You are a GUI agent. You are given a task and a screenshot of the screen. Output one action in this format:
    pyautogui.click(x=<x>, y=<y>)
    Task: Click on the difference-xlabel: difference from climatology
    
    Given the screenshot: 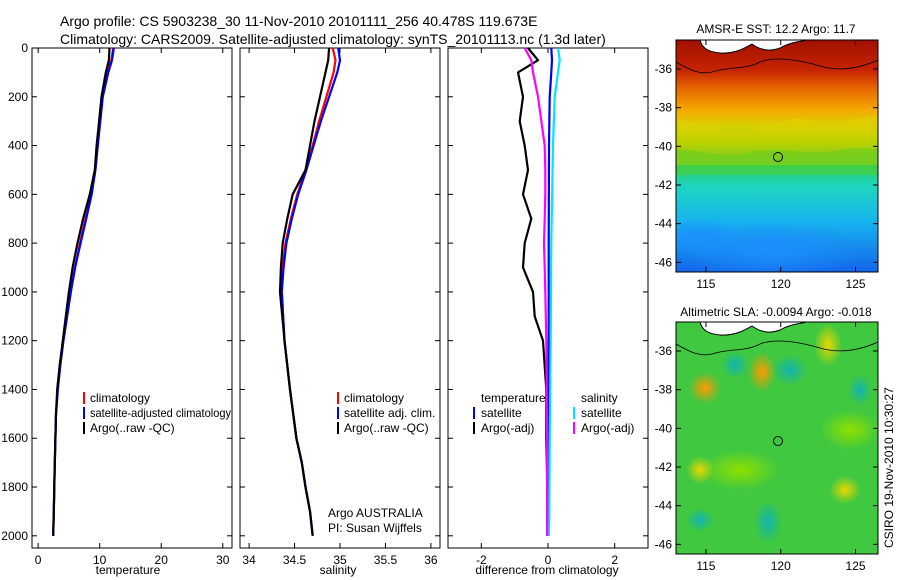 What is the action you would take?
    pyautogui.click(x=546, y=570)
    